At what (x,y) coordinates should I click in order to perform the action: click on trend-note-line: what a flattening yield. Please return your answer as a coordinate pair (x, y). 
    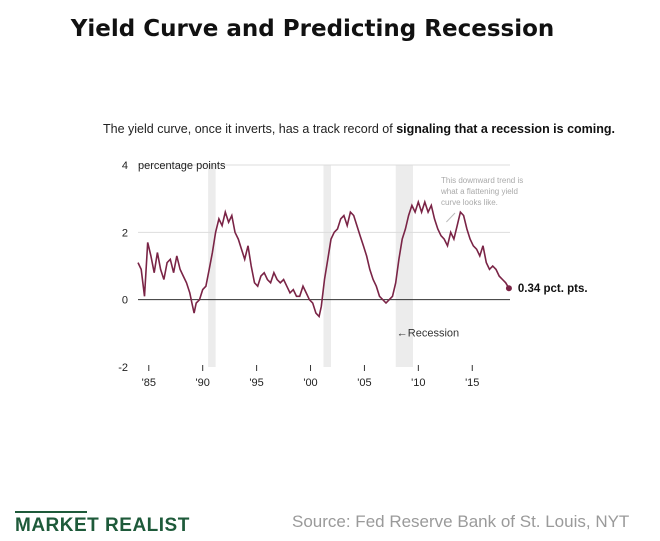
    Looking at the image, I should click on (479, 191).